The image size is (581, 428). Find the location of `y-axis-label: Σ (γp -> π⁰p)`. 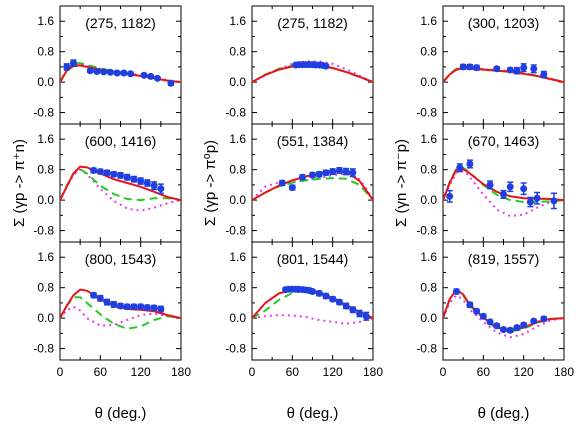

y-axis-label: Σ (γp -> π⁰p) is located at coordinates (210, 183).